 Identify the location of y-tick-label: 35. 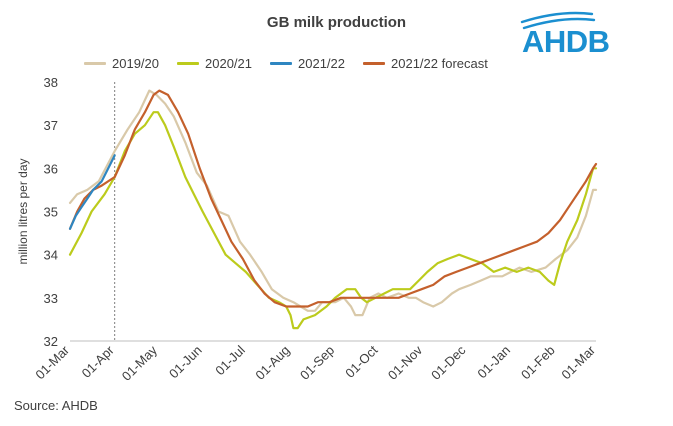
(51, 212).